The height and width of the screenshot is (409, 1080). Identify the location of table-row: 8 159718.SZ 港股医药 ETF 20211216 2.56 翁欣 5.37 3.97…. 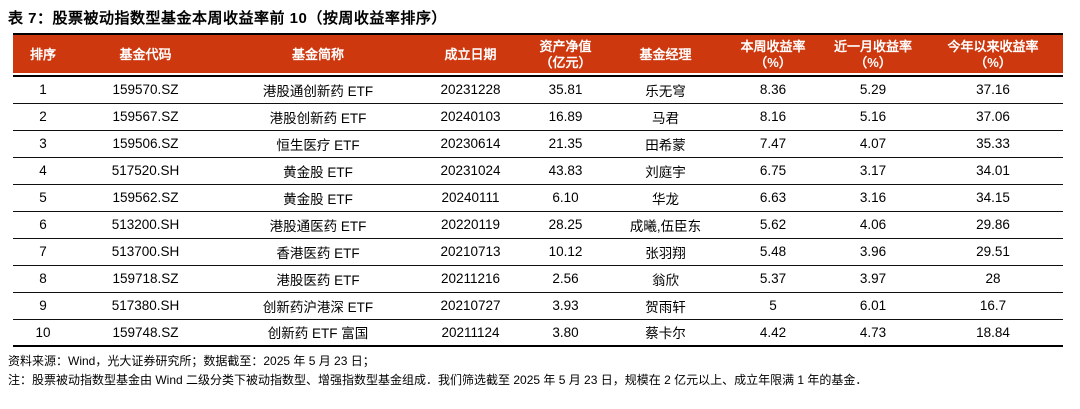
(538, 279).